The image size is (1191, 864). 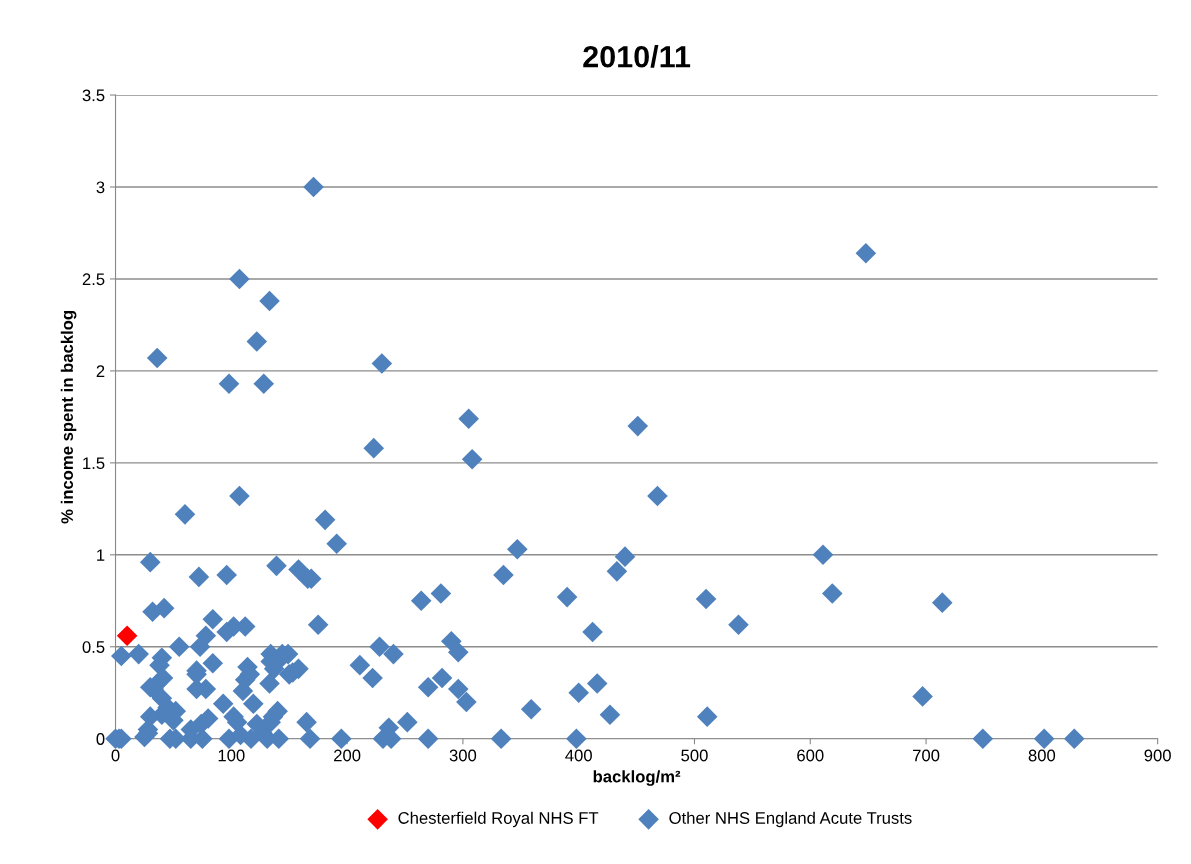 What do you see at coordinates (231, 755) in the screenshot?
I see `x-tick-label: 100` at bounding box center [231, 755].